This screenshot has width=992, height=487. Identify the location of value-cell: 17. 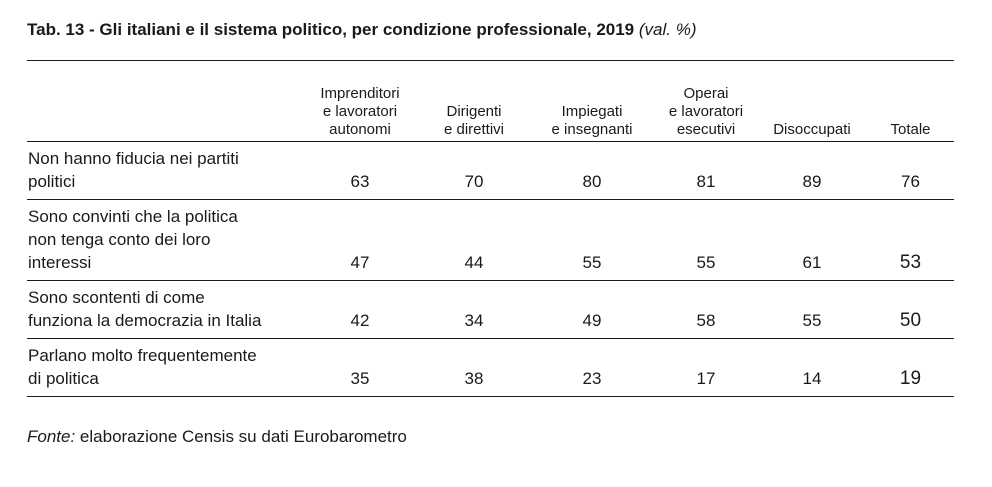
(706, 378).